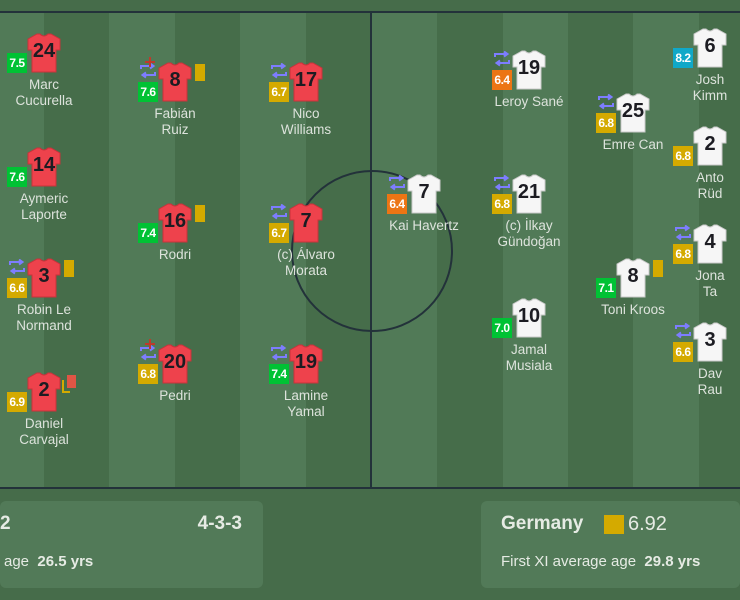 Image resolution: width=740 pixels, height=600 pixels. What do you see at coordinates (44, 325) in the screenshot?
I see `player-name-line: Normand` at bounding box center [44, 325].